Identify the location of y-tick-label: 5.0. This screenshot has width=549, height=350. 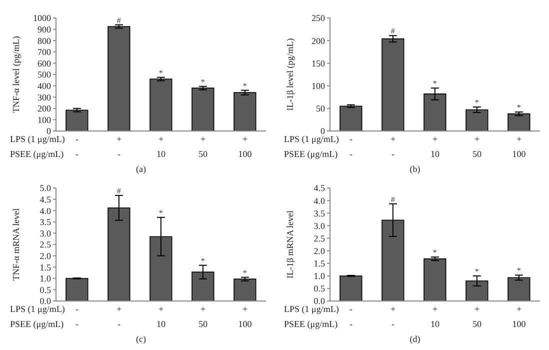
(46, 188).